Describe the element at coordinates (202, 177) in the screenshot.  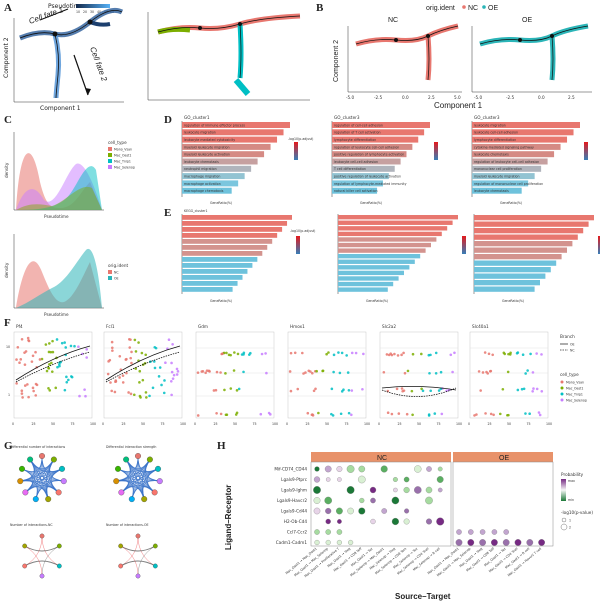
I see `go-term: macrophage migration` at that location.